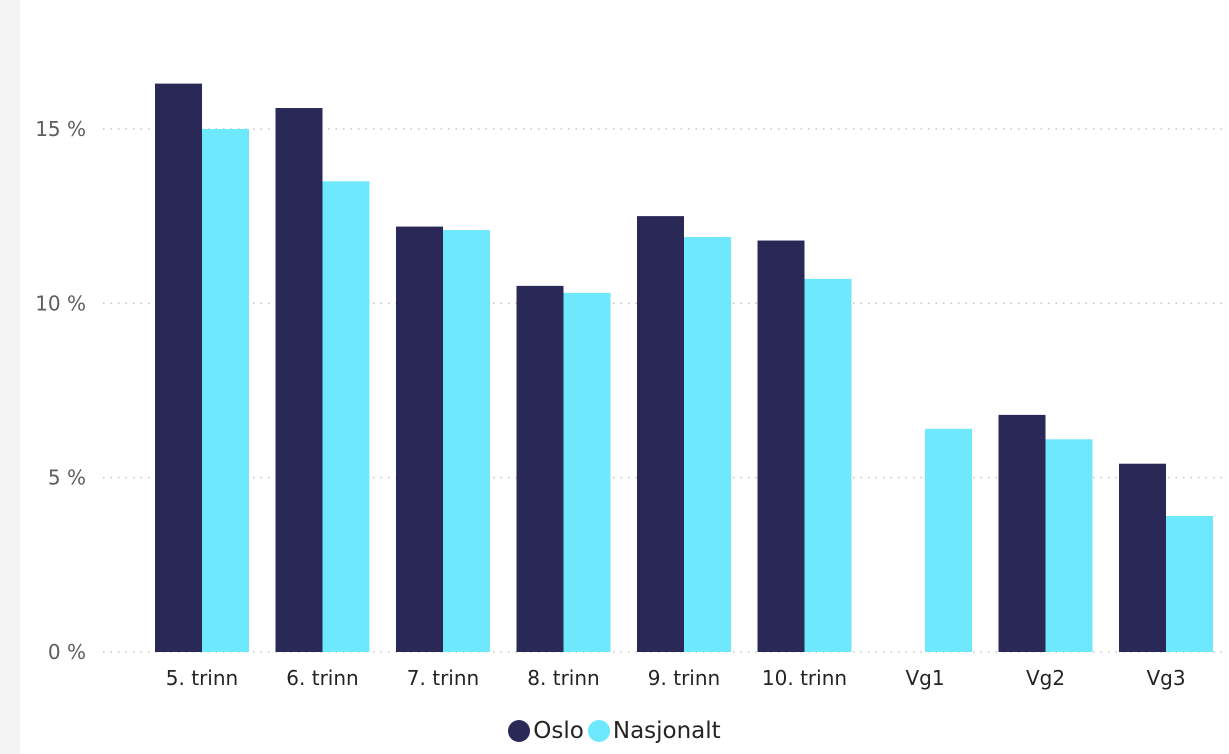 This screenshot has width=1229, height=754. Describe the element at coordinates (1022, 533) in the screenshot. I see `bar-oslo-vg2` at that location.